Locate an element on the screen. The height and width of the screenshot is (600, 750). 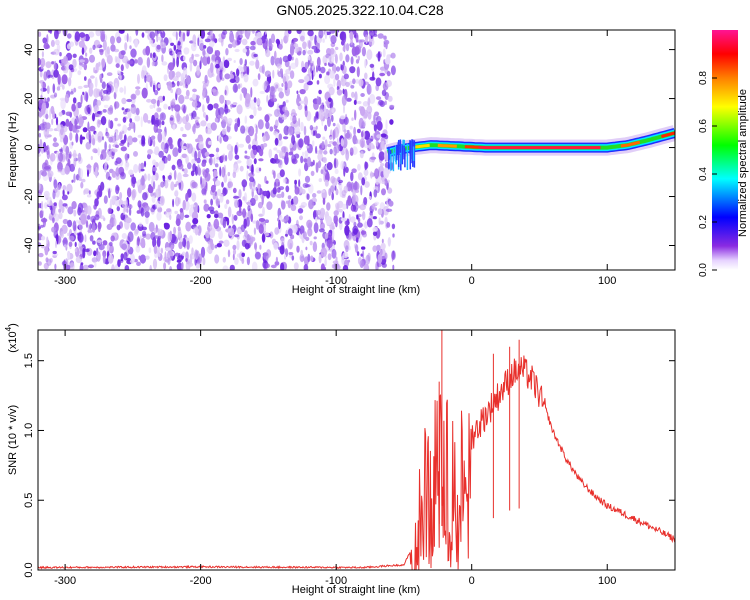
x-tick-label: -100 is located at coordinates (336, 581).